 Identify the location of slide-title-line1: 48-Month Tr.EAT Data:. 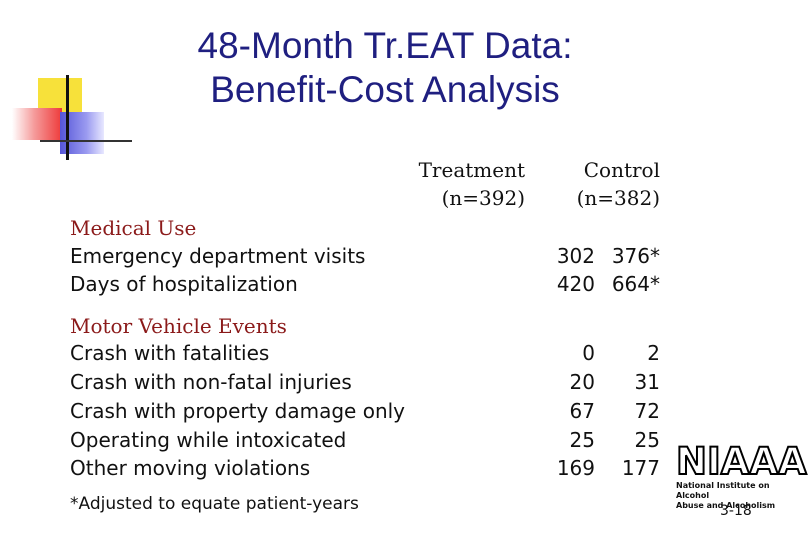
(385, 45).